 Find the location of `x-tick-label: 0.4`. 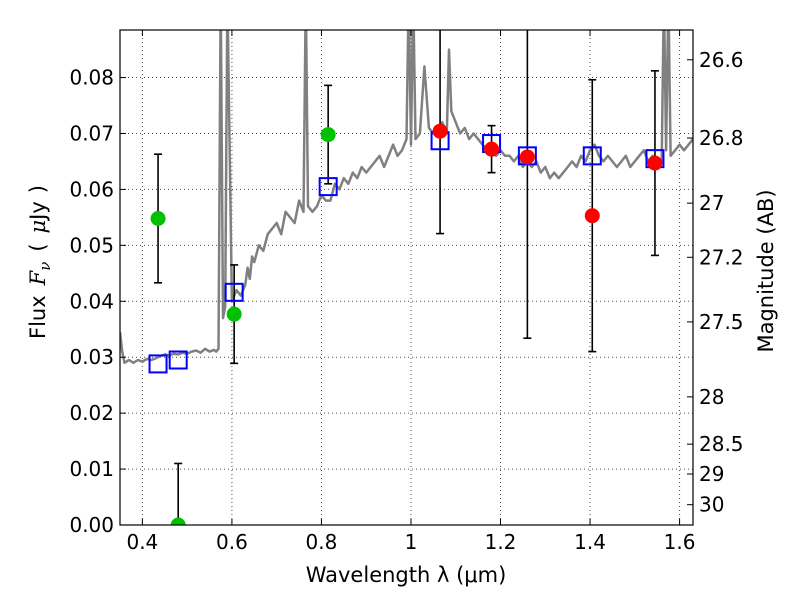

x-tick-label: 0.4 is located at coordinates (142, 542).